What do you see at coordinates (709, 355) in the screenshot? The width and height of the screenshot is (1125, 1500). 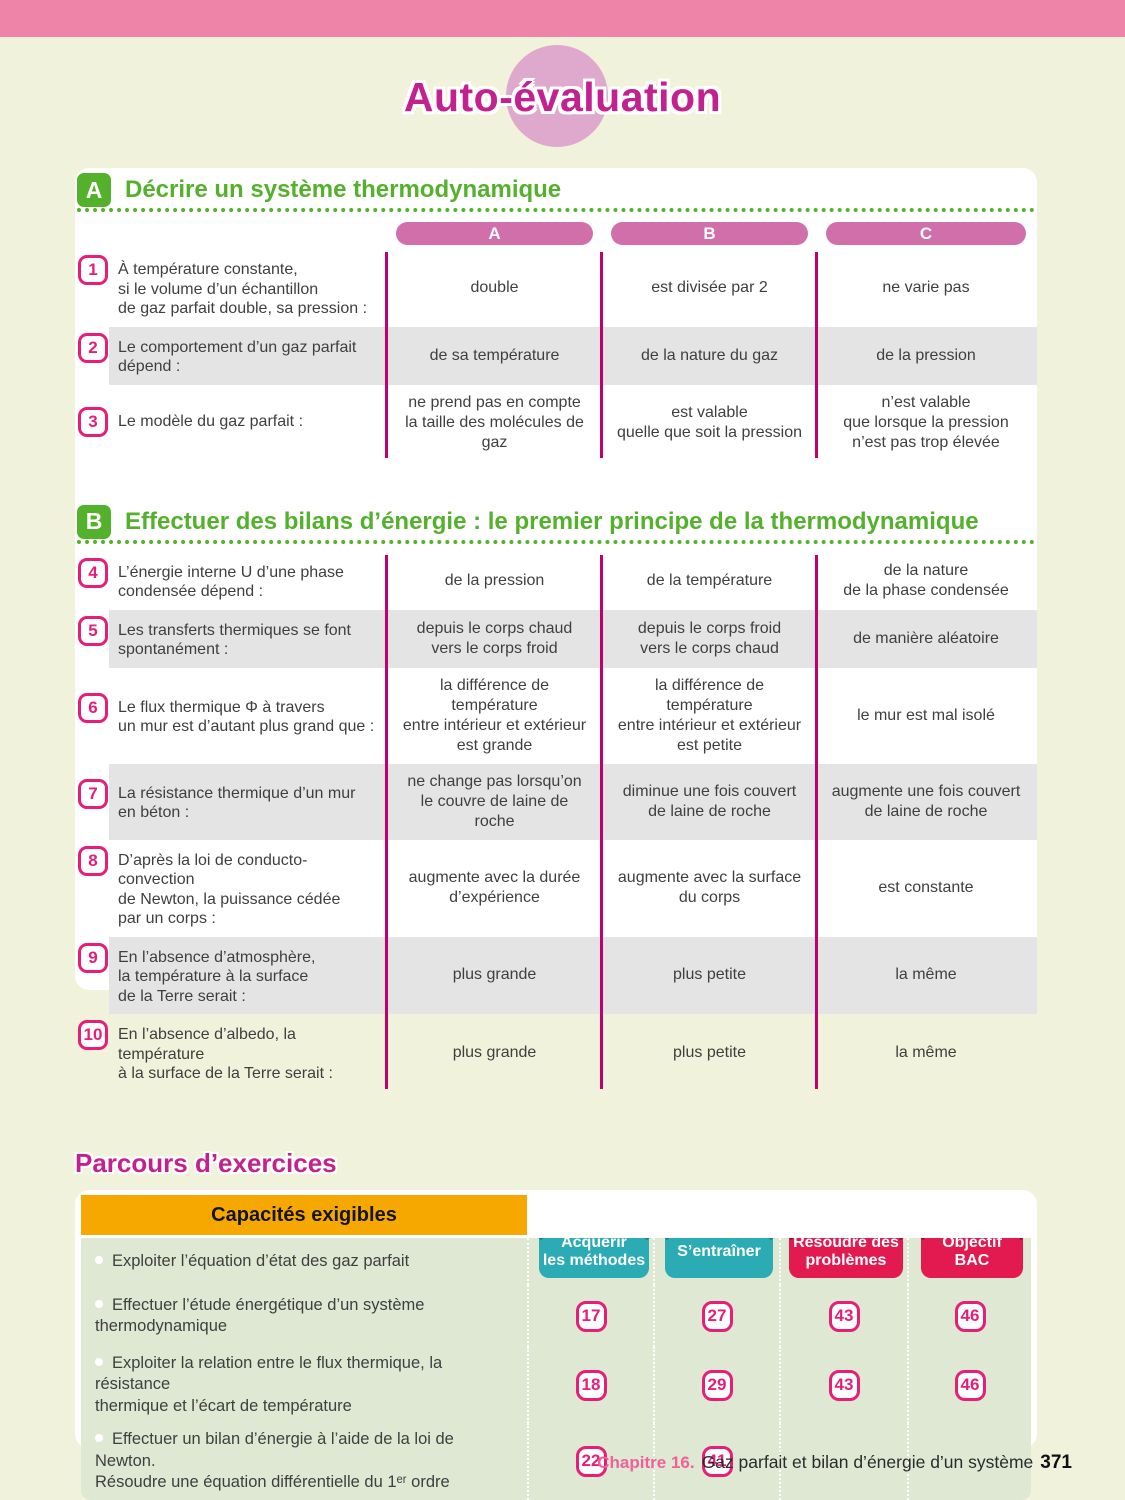 I see `answer-b: de la nature du gaz` at bounding box center [709, 355].